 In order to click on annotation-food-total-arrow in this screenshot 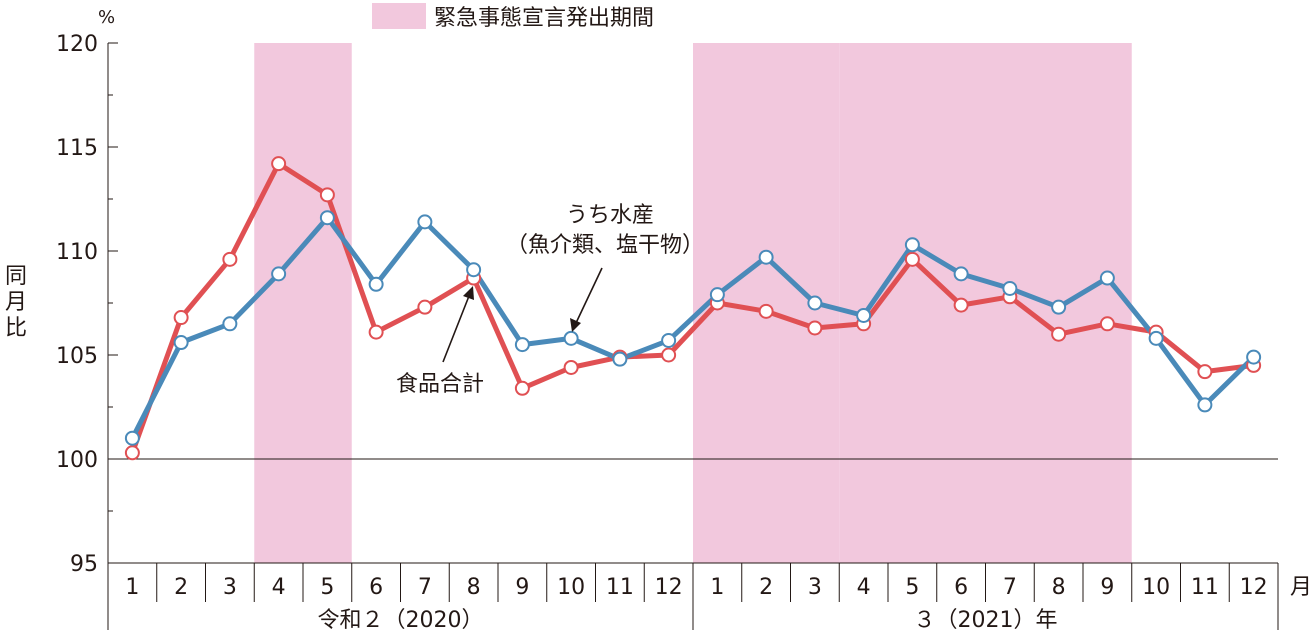, I will do `click(456, 329)`.